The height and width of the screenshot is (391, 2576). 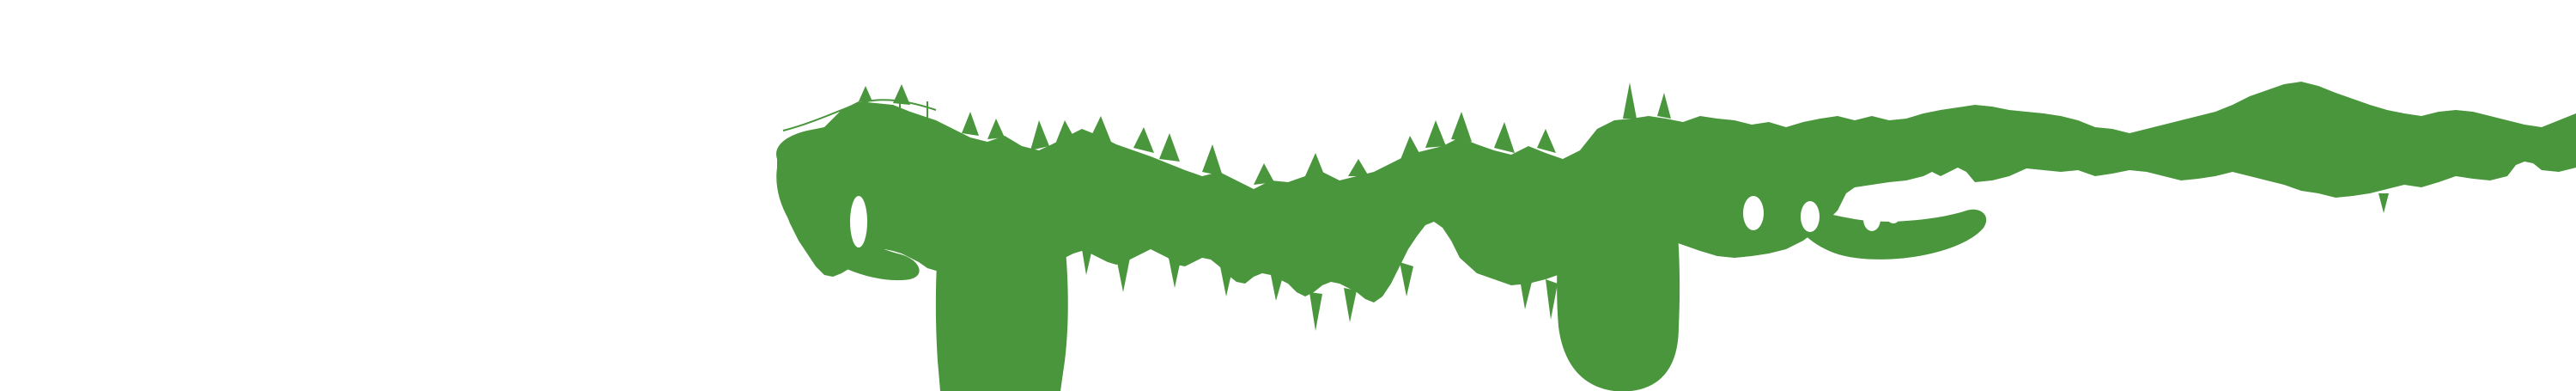 I want to click on power-line, so click(x=859, y=112).